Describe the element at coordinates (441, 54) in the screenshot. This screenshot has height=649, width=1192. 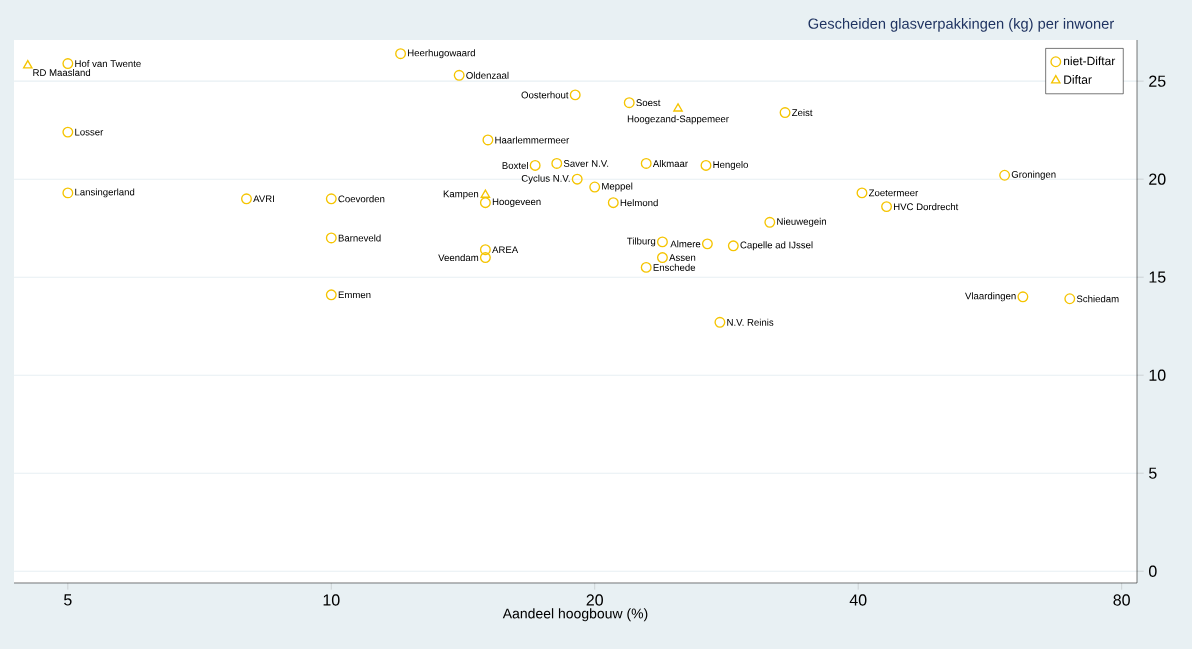
I see `data-label: Heerhugowaard` at that location.